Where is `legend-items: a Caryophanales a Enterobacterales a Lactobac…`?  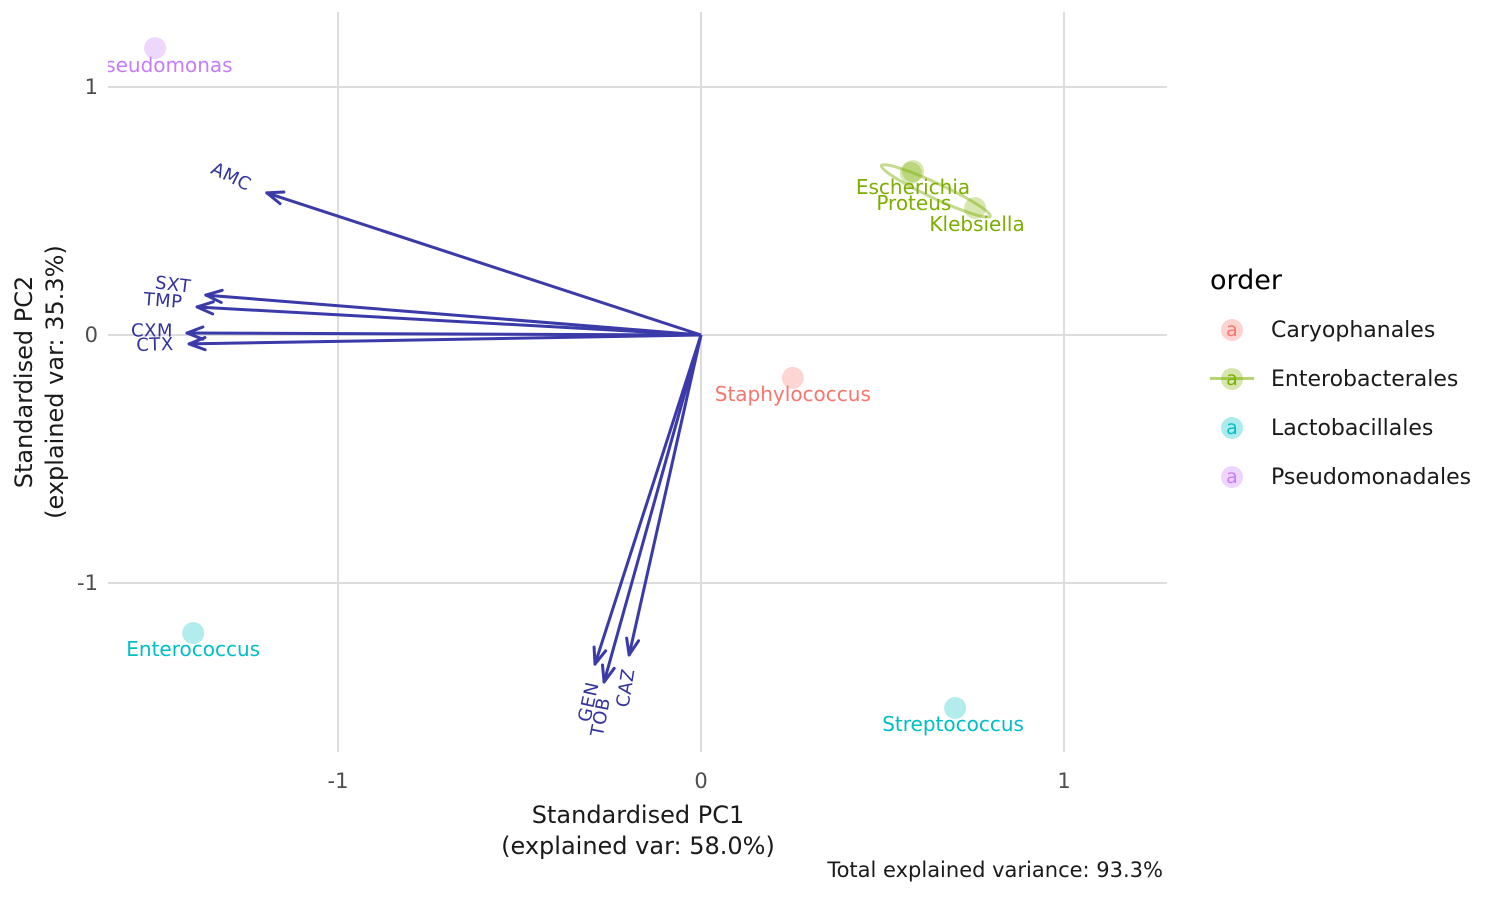
legend-items: a Caryophanales a Enterobacterales a Lactobac… is located at coordinates (1340, 403).